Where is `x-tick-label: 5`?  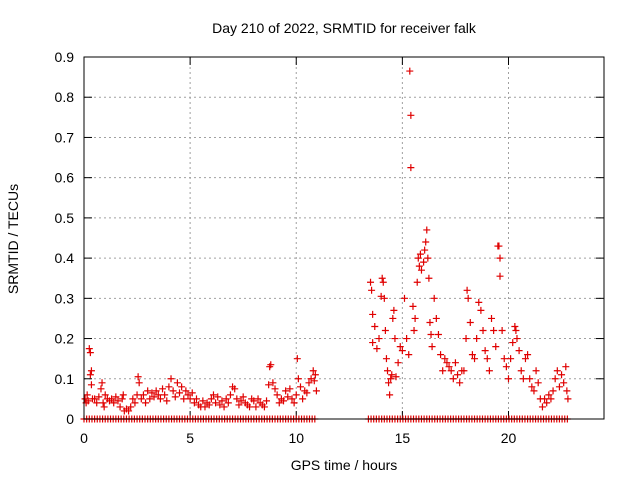 x-tick-label: 5 is located at coordinates (190, 438).